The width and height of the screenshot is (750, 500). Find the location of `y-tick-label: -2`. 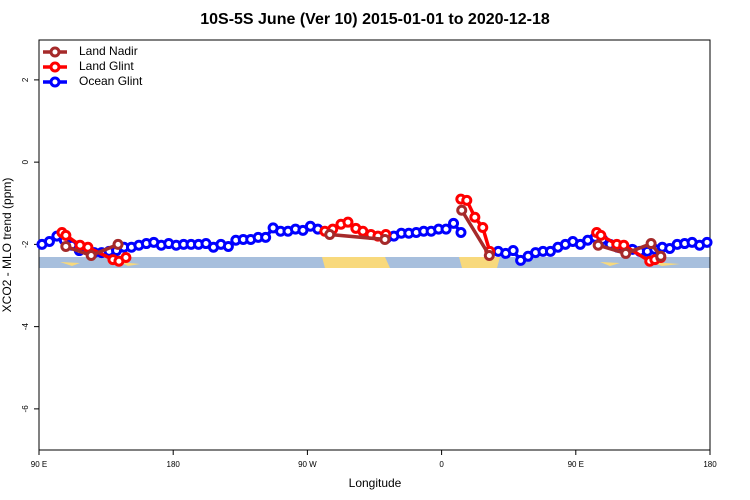

y-tick-label: -2 is located at coordinates (25, 244).